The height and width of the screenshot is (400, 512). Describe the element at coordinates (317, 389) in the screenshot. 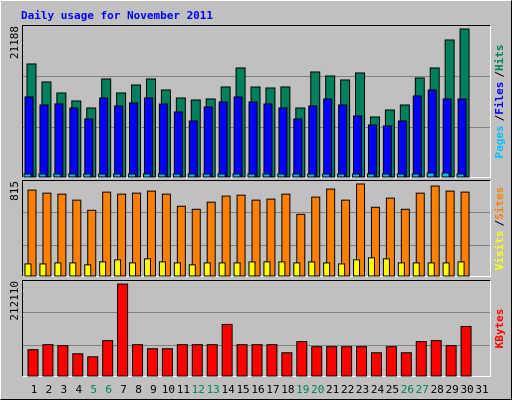

I see `x-tick-label: 20` at that location.